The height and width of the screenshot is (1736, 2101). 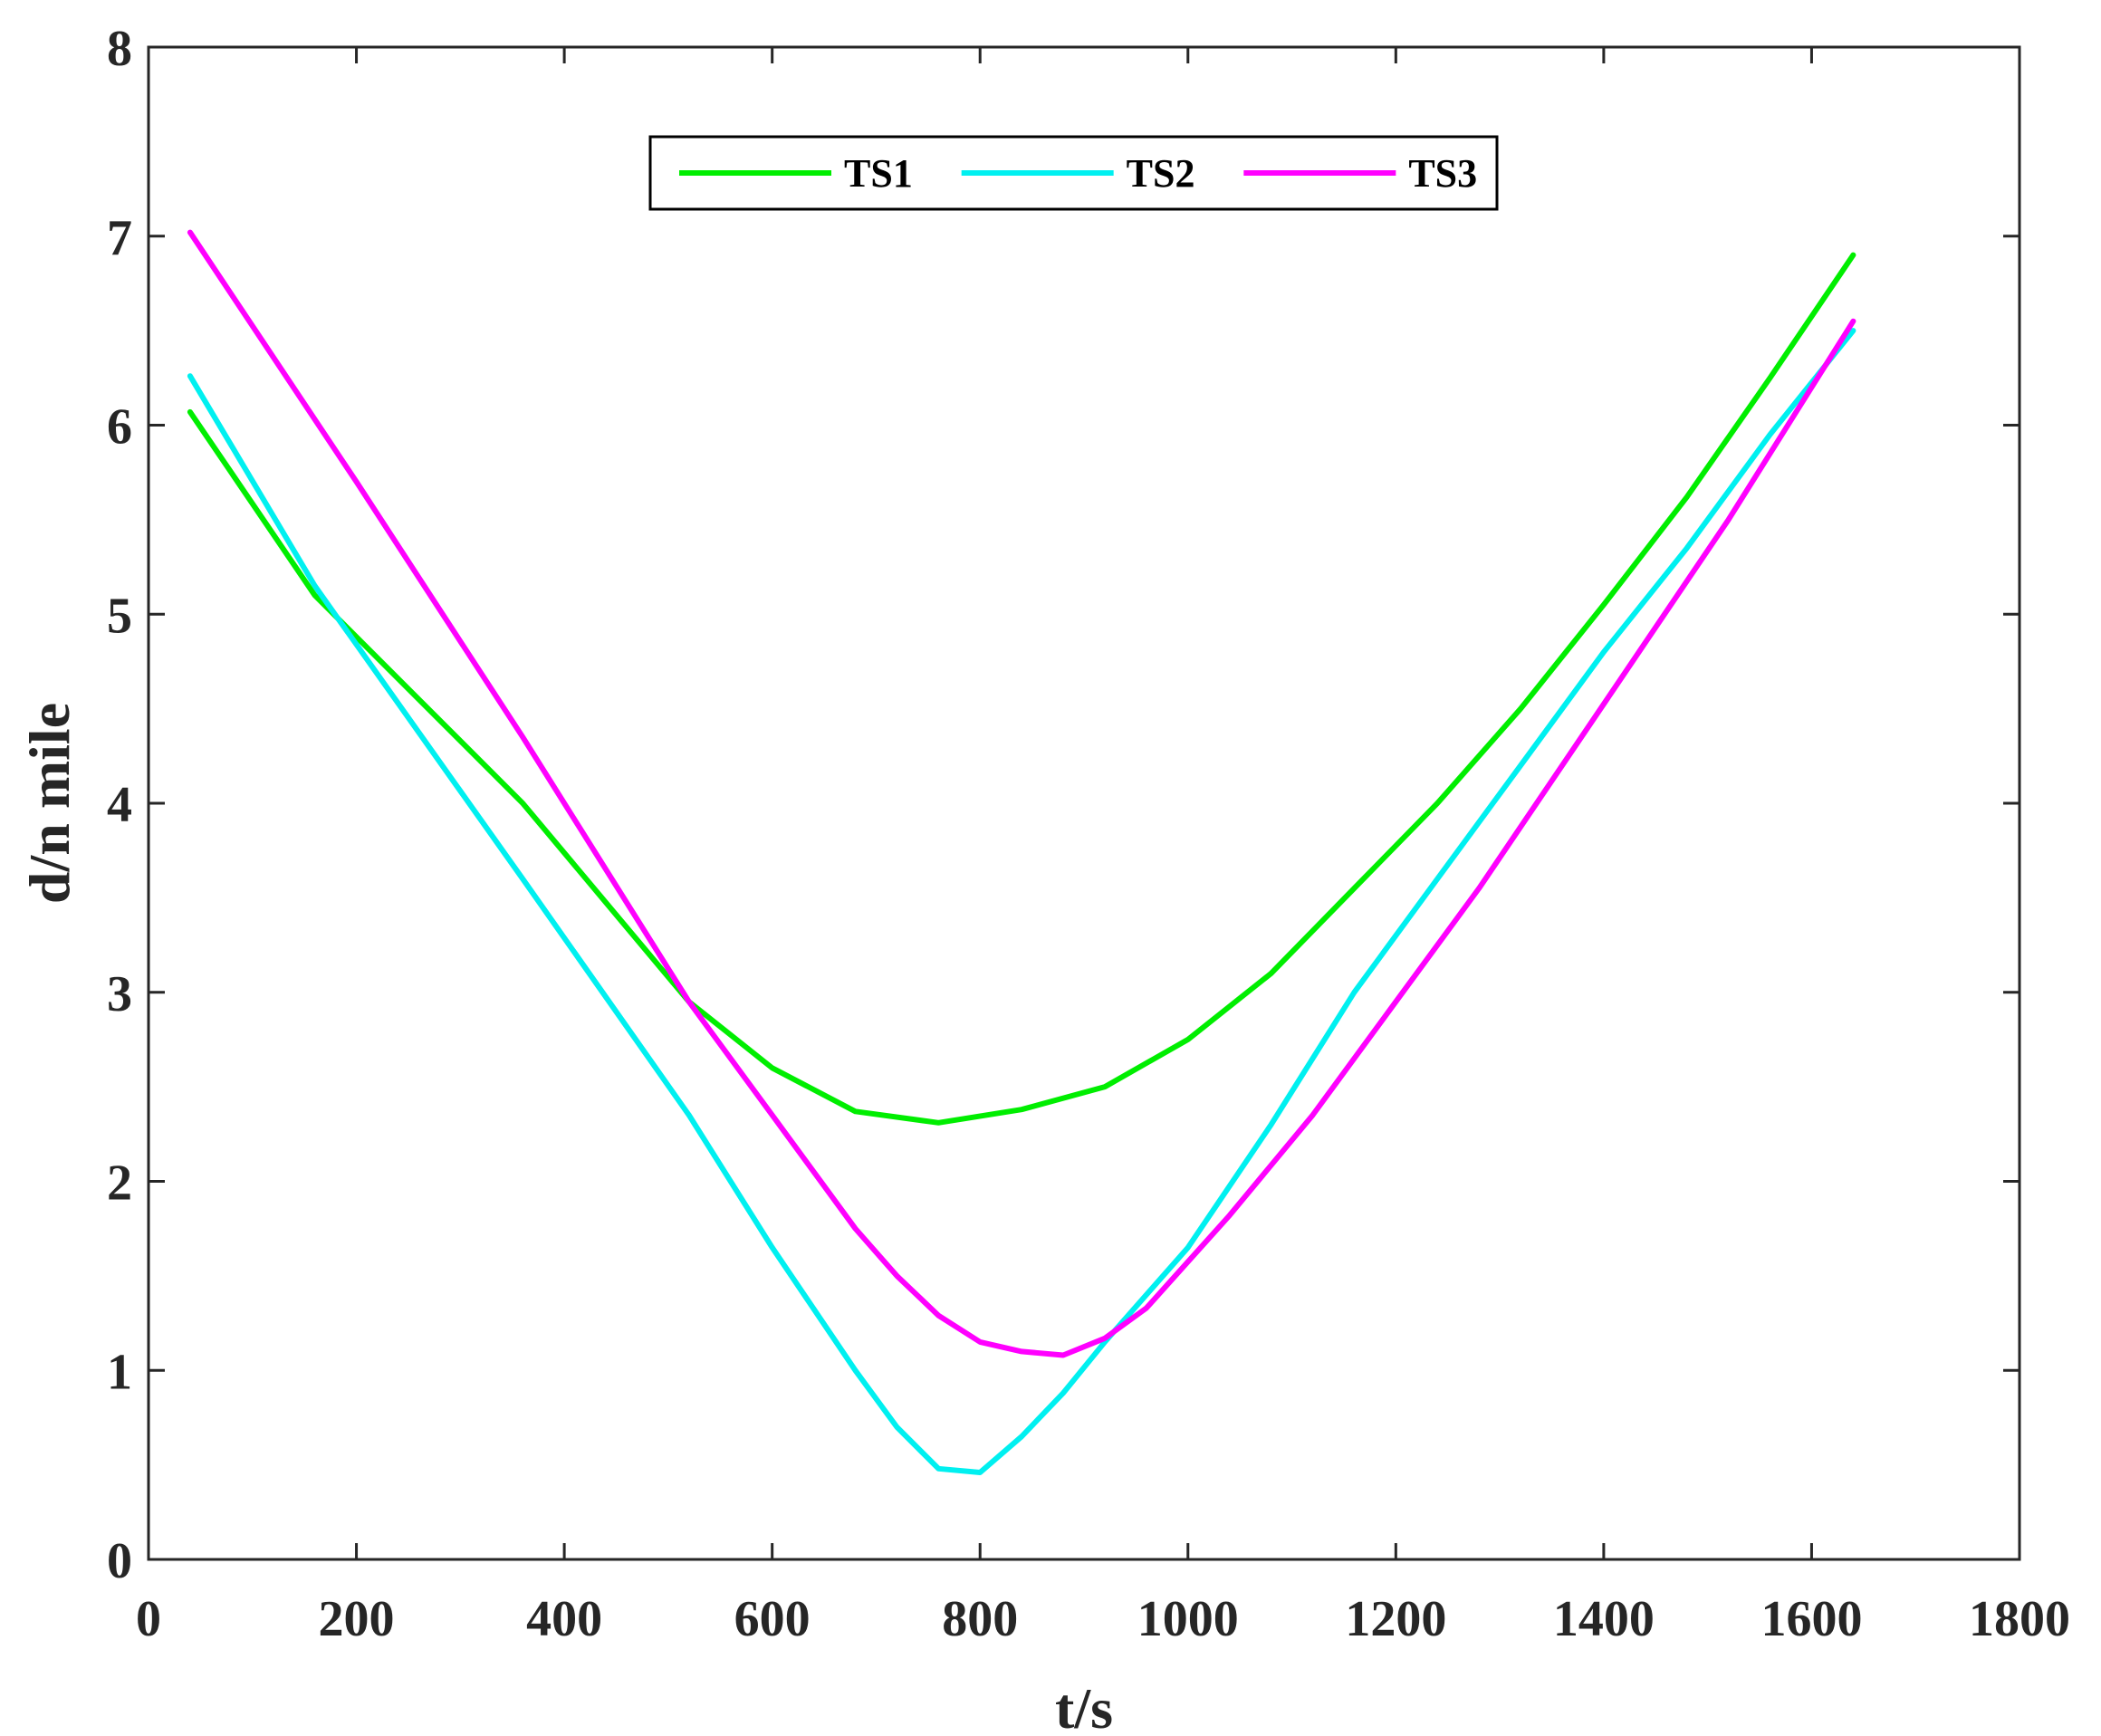 What do you see at coordinates (1604, 1619) in the screenshot?
I see `x-tick-label: 1400` at bounding box center [1604, 1619].